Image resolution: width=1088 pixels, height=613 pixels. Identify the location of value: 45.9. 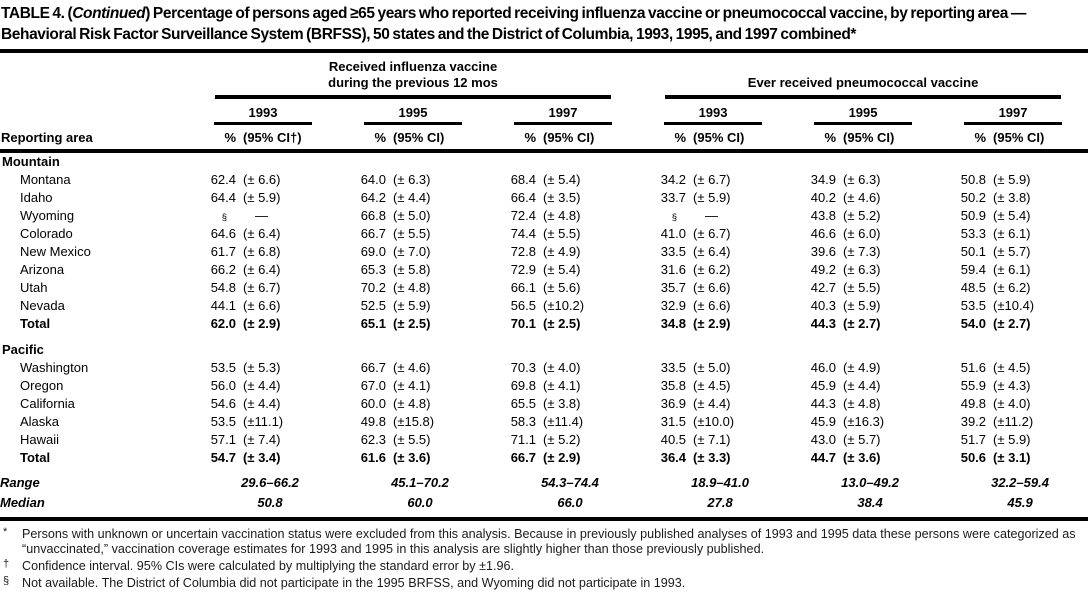
(823, 421).